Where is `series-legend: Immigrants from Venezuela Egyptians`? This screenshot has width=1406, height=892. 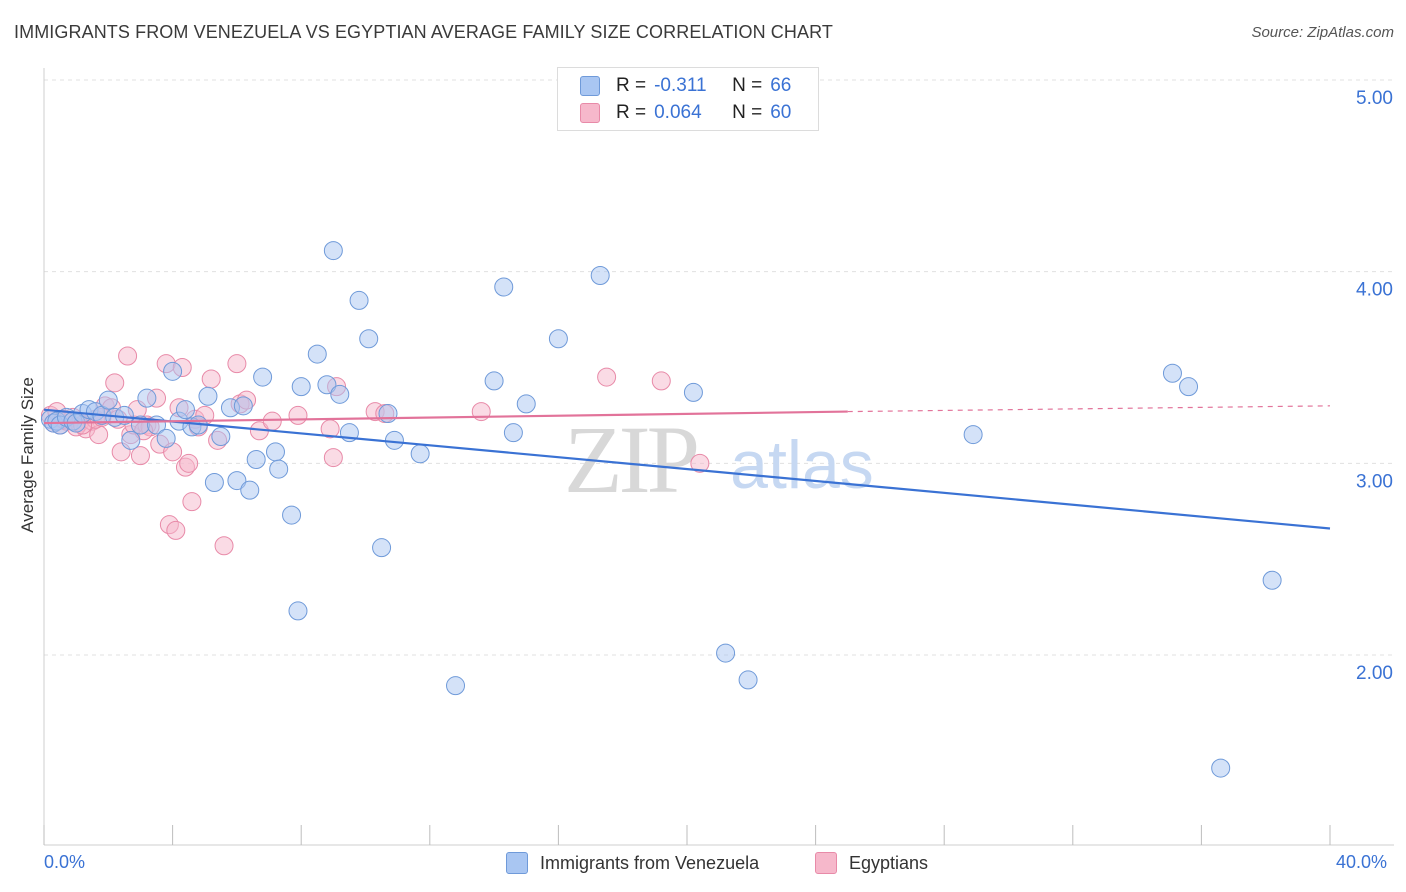
series-legend: Immigrants from Venezuela Egyptians is located at coordinates (703, 865).